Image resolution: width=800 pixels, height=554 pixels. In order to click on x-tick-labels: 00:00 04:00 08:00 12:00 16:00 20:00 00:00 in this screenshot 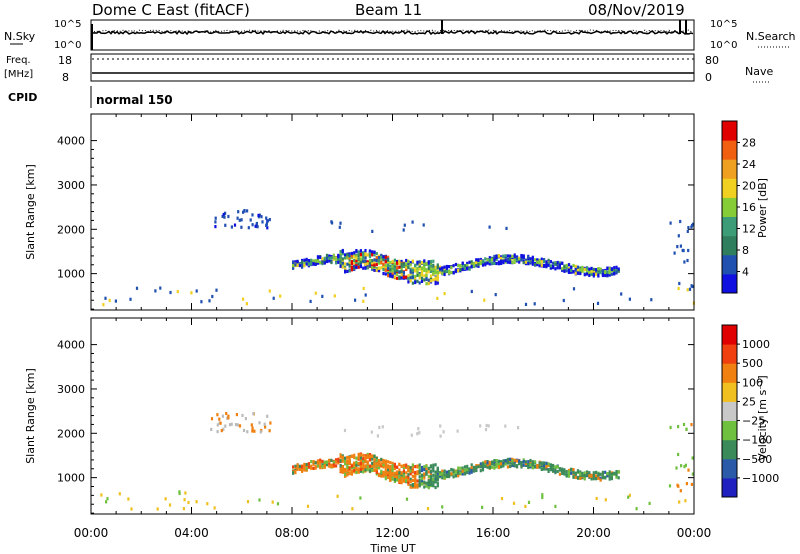, I will do `click(393, 533)`.